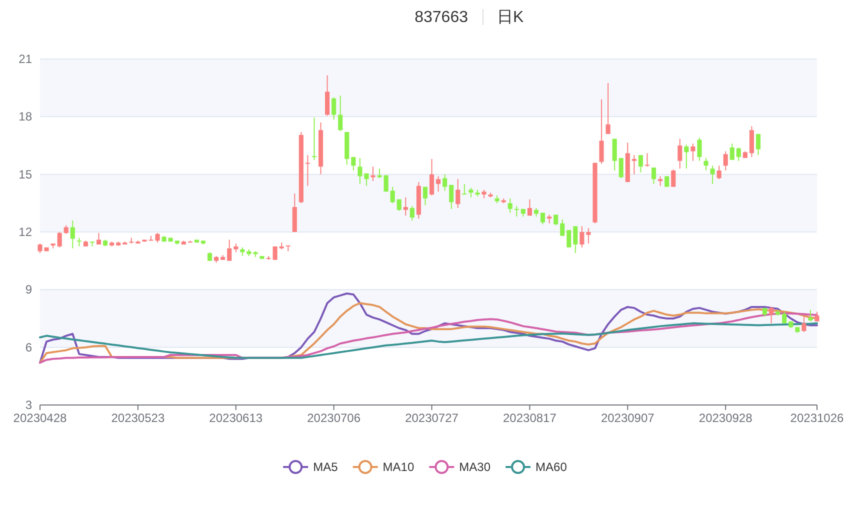  What do you see at coordinates (441, 17) in the screenshot?
I see `chart-title: 837663` at bounding box center [441, 17].